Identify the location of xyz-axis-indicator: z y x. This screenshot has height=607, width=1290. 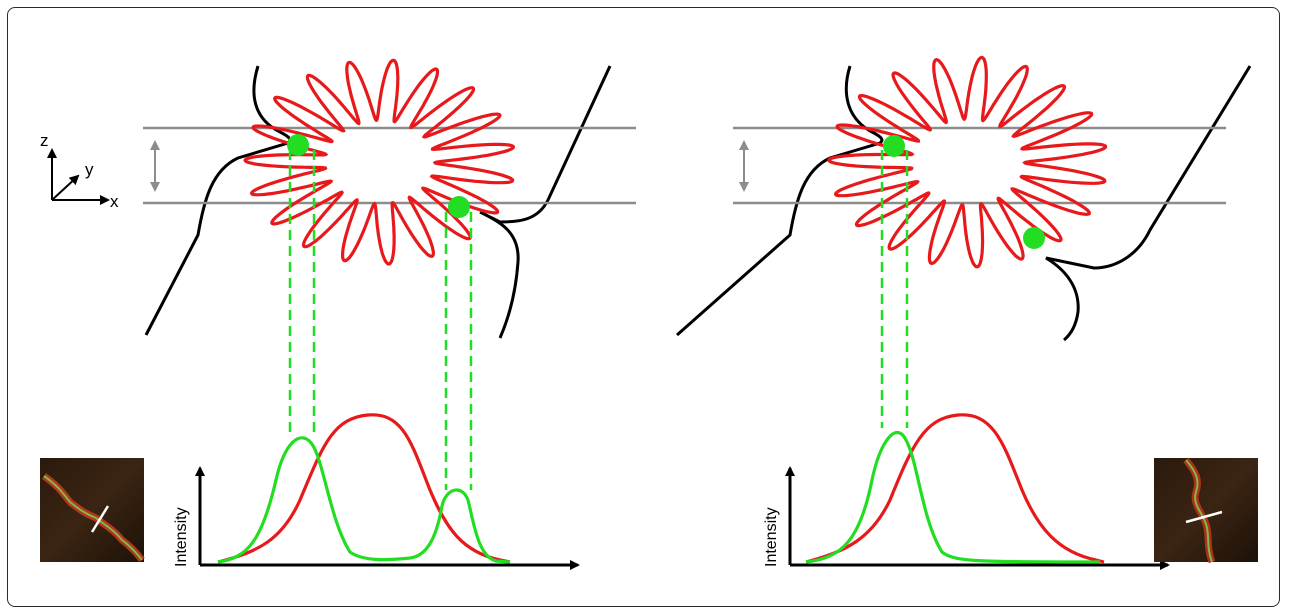
(79, 171).